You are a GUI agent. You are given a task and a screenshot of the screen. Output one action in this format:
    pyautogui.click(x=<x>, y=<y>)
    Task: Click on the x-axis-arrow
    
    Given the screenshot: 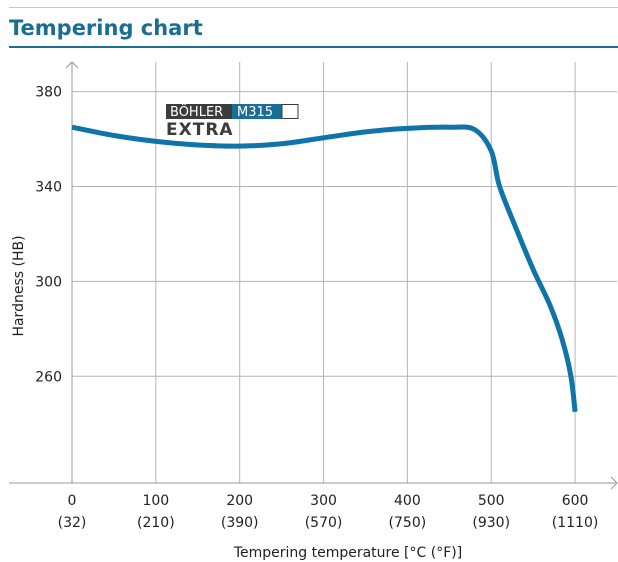 What is the action you would take?
    pyautogui.click(x=614, y=483)
    